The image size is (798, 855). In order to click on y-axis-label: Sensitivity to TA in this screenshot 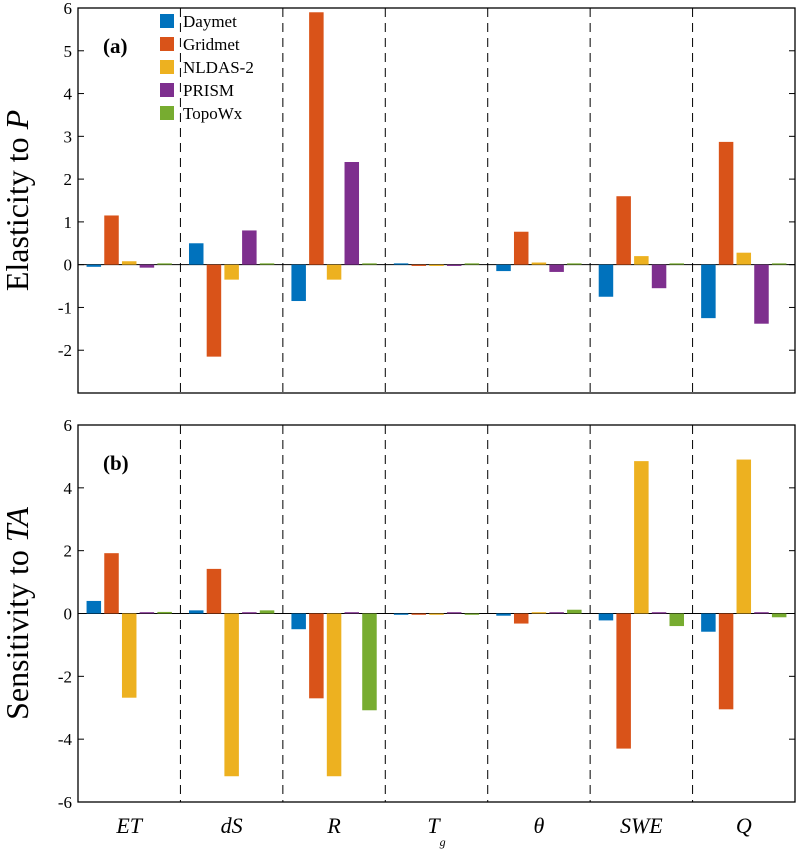, I will do `click(17, 613)`.